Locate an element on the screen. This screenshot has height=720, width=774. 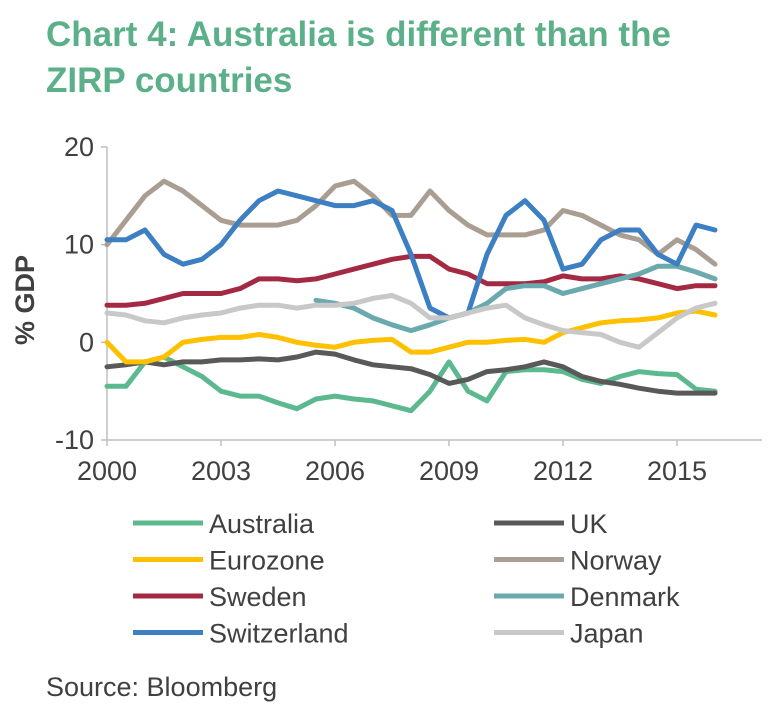
source-note: Source: Bloomberg is located at coordinates (162, 687).